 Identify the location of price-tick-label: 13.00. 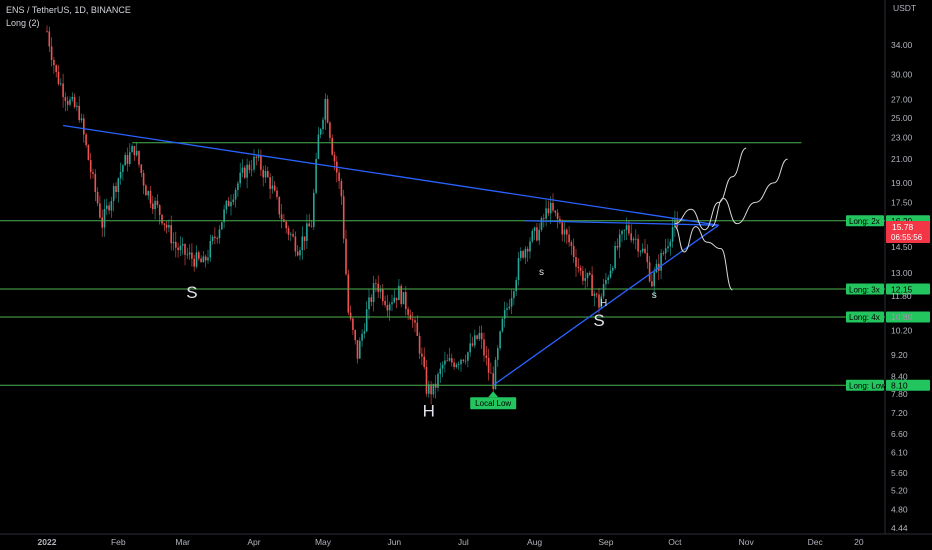
(902, 273).